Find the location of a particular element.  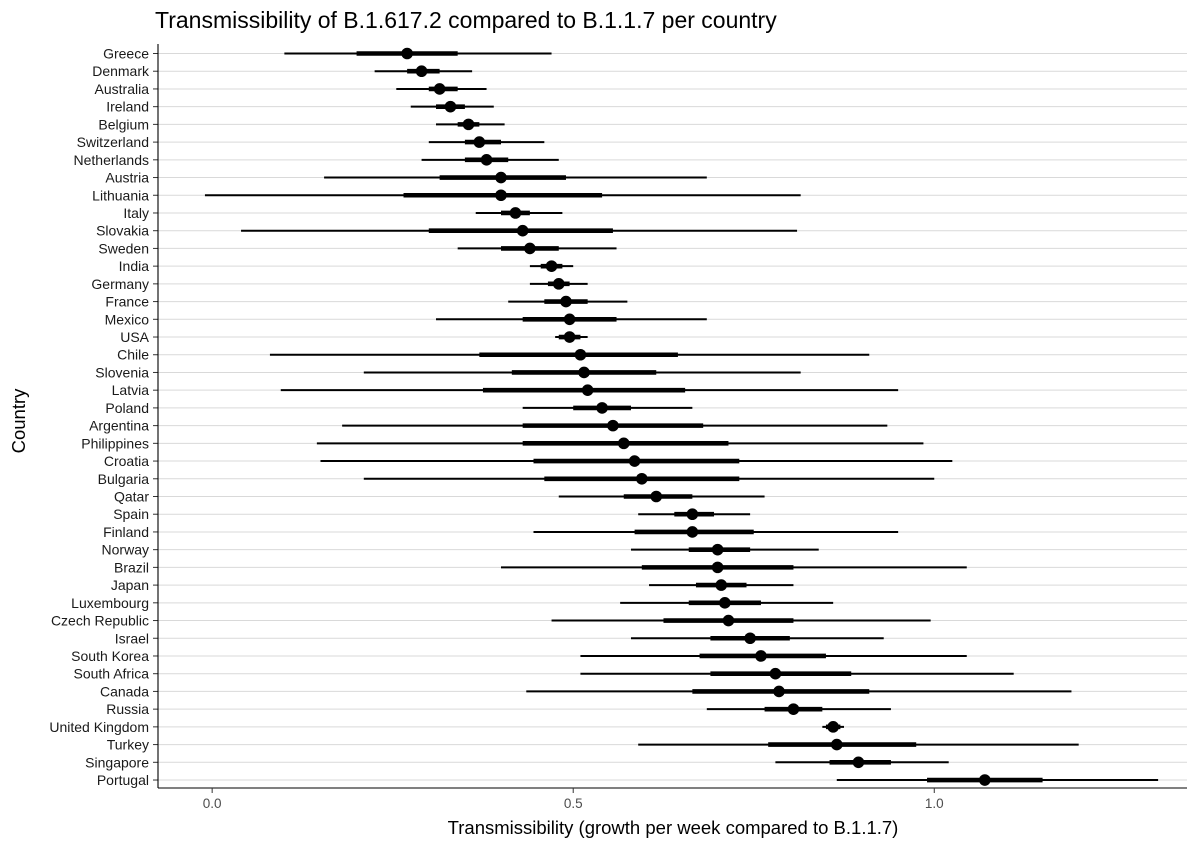

y-tick-label: Italy is located at coordinates (136, 213).